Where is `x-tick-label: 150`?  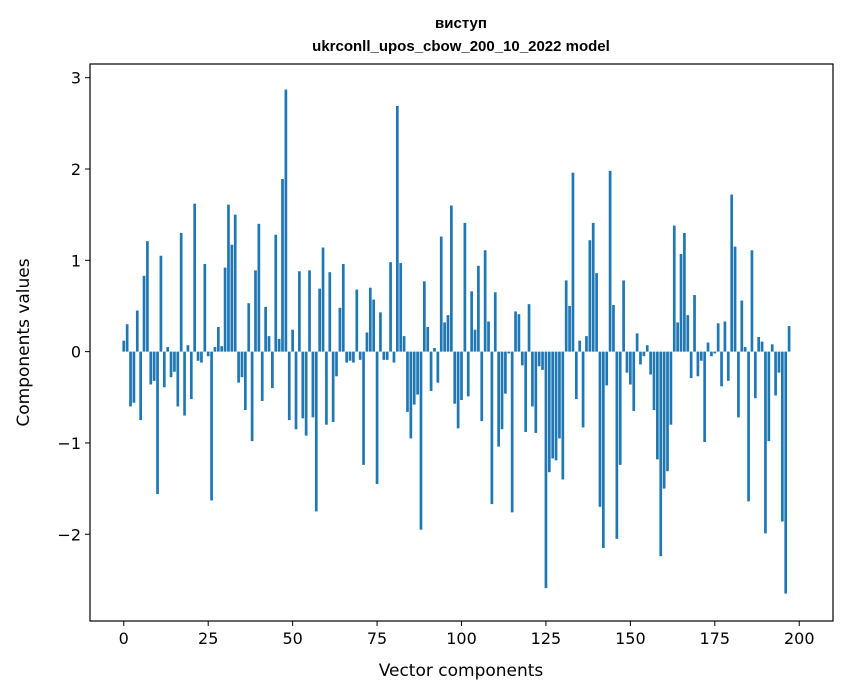
x-tick-label: 150 is located at coordinates (630, 638).